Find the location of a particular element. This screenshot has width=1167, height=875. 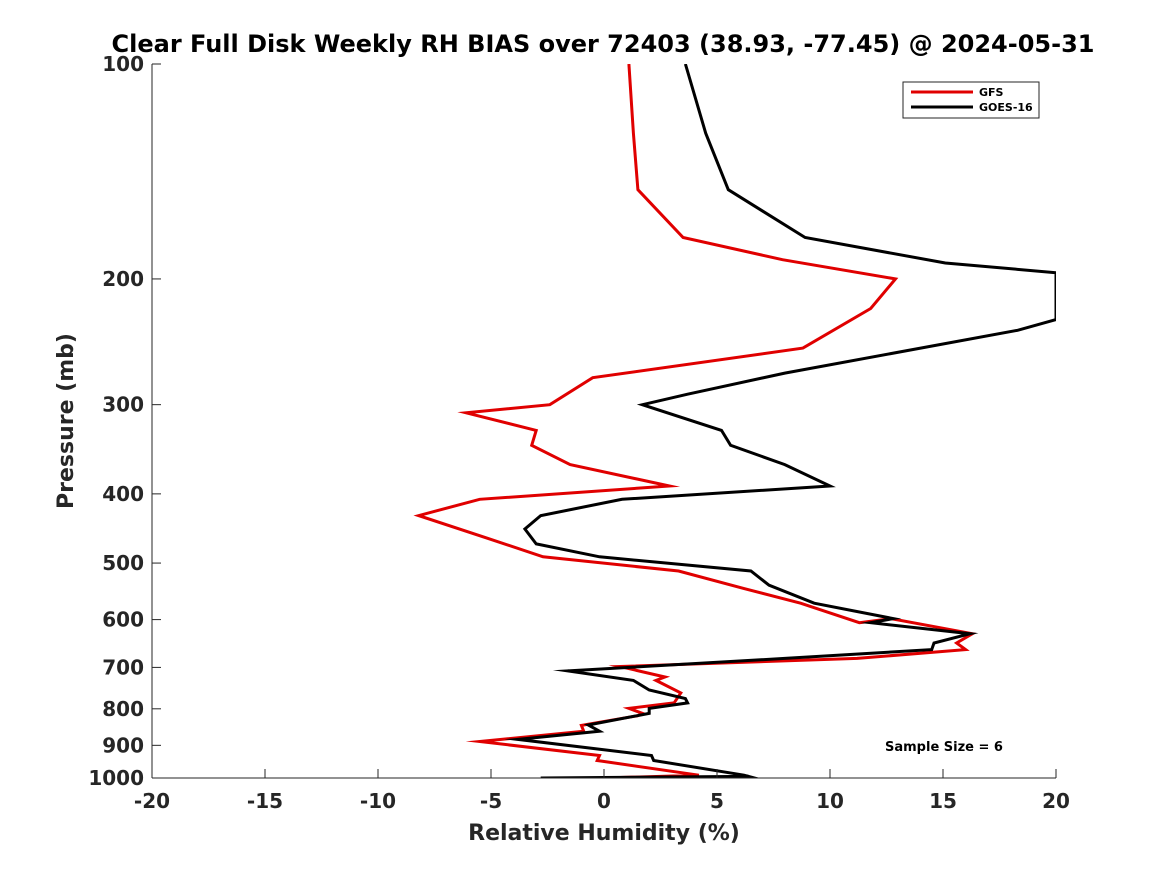

x-tick-label: -5 is located at coordinates (491, 801).